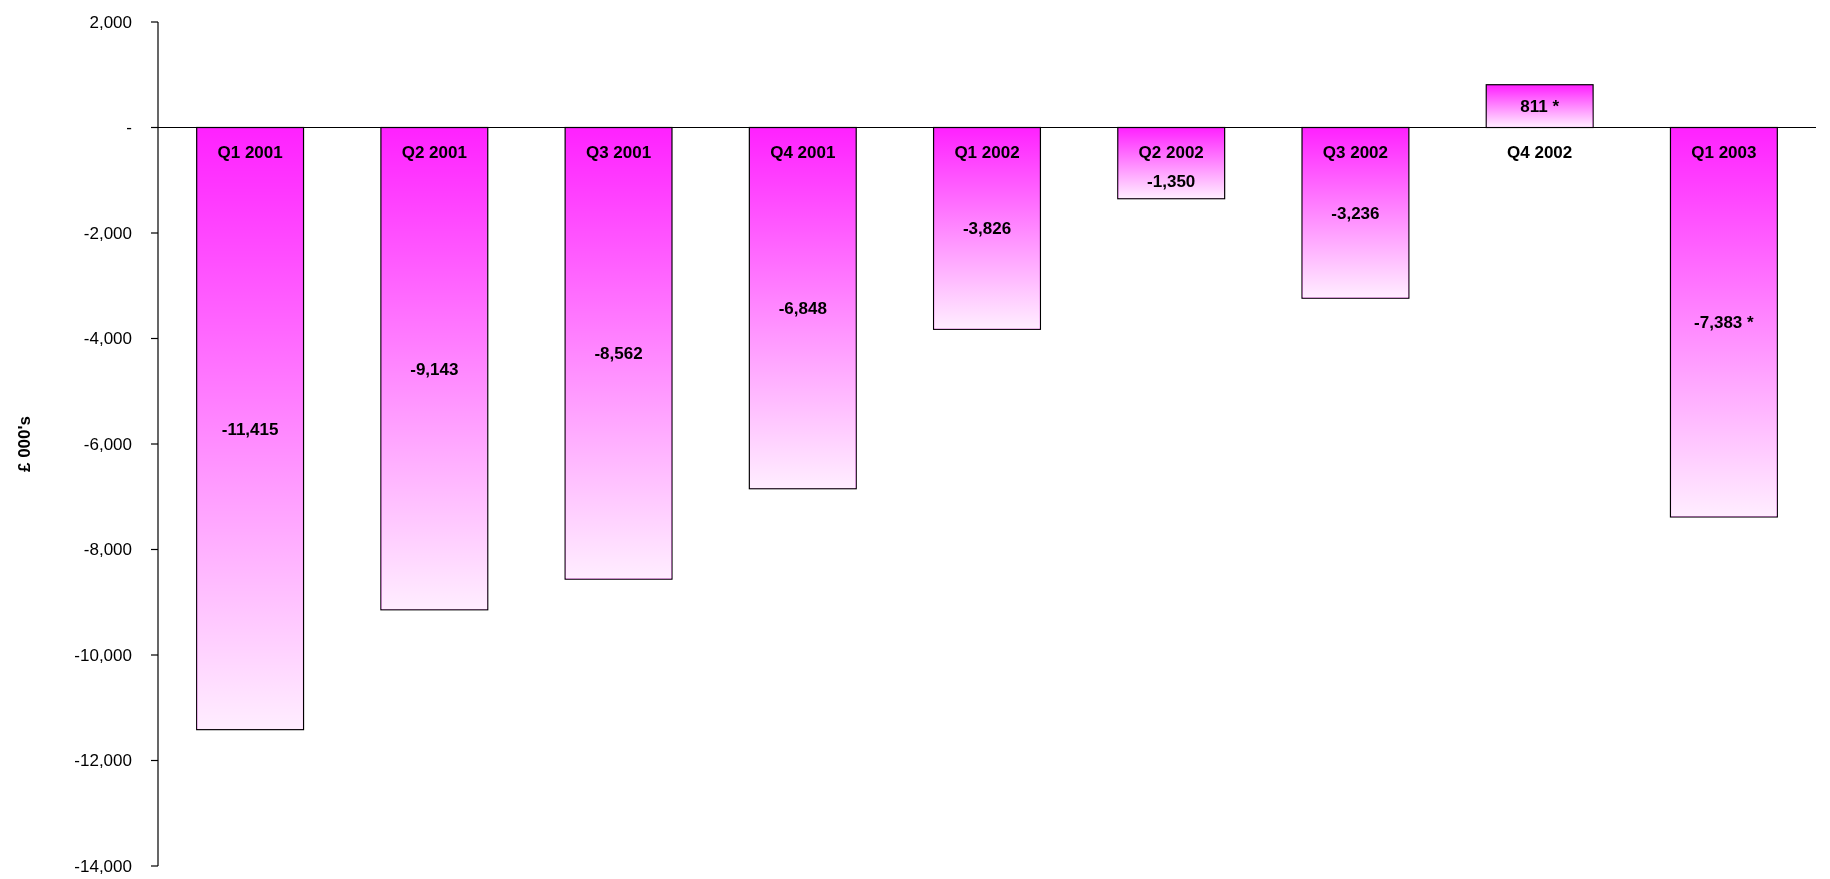 The height and width of the screenshot is (879, 1830). What do you see at coordinates (103, 655) in the screenshot?
I see `y-tick-label: -10,000` at bounding box center [103, 655].